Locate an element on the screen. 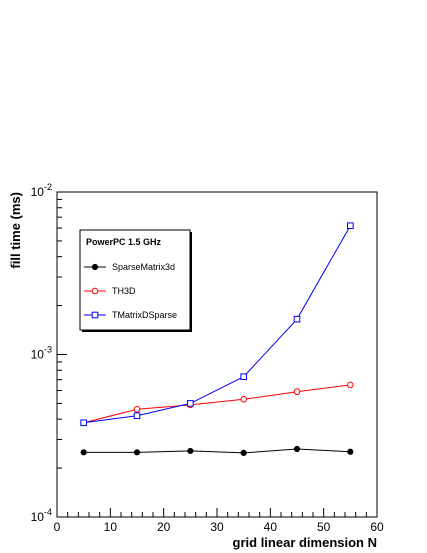 This screenshot has height=553, width=427. y-tick-exponent: -4 is located at coordinates (48, 512).